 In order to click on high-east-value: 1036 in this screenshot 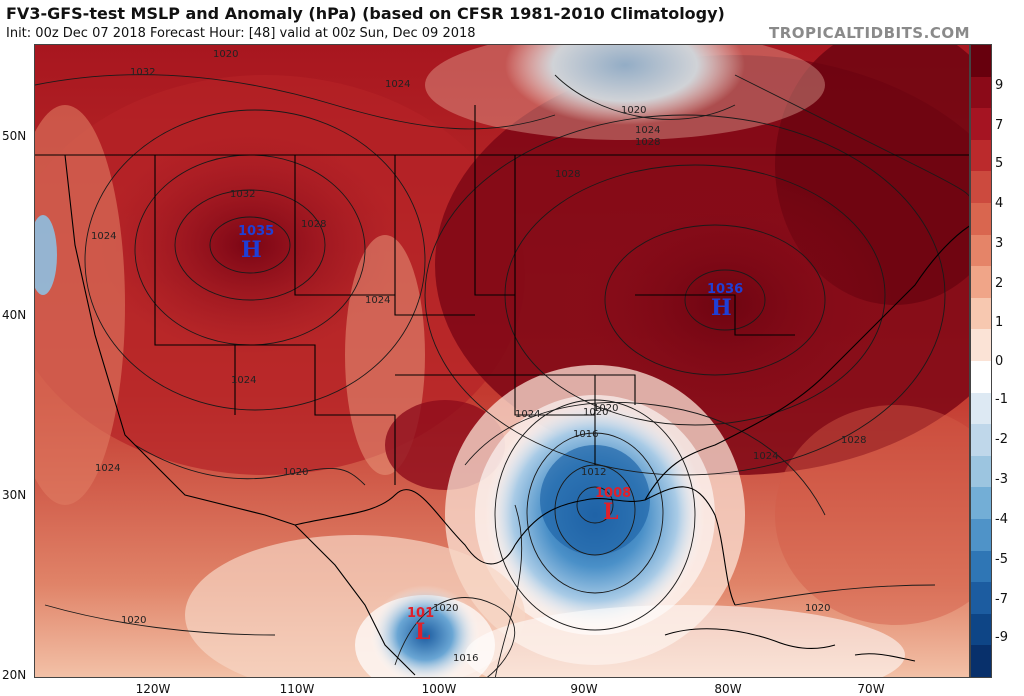, I will do `click(725, 289)`.